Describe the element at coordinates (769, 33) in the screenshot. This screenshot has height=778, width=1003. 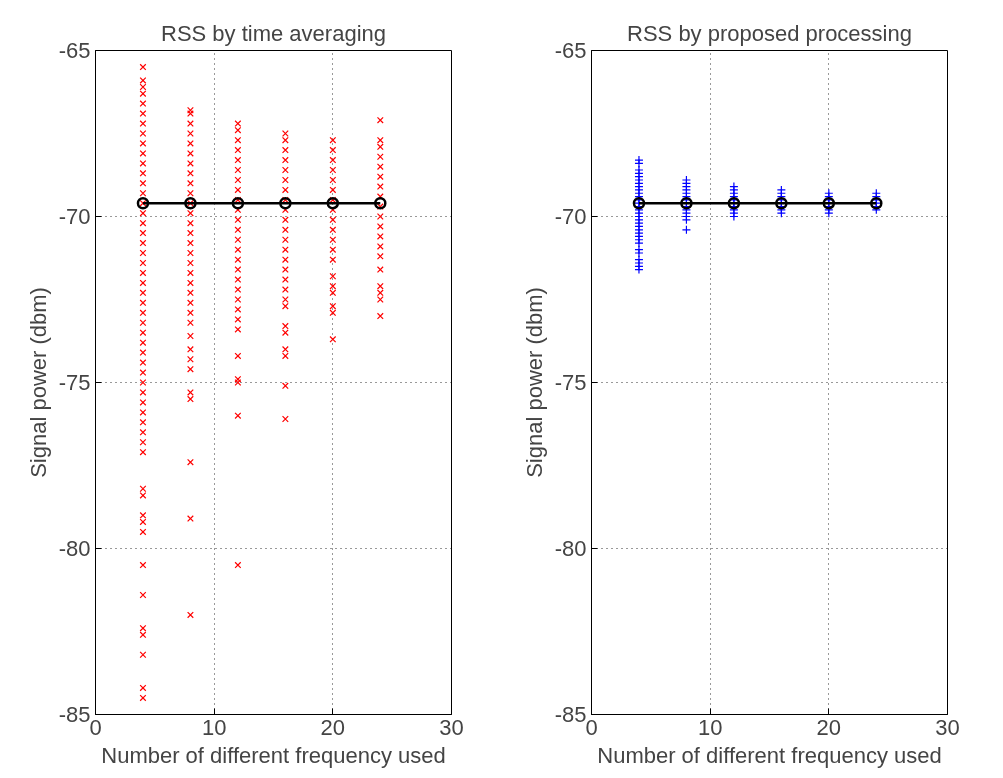
I see `chart-title: RSS by proposed processing` at that location.